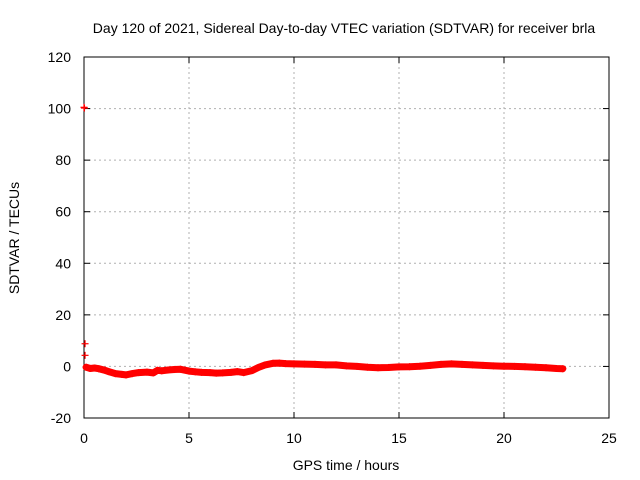 Image resolution: width=640 pixels, height=480 pixels. Describe the element at coordinates (63, 315) in the screenshot. I see `y-tick-label: 20` at that location.